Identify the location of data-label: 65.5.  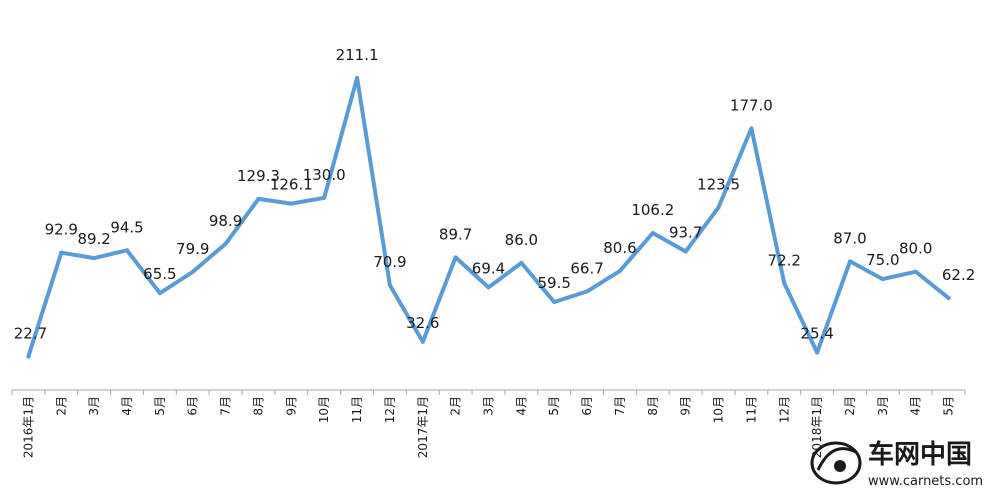
(159, 274).